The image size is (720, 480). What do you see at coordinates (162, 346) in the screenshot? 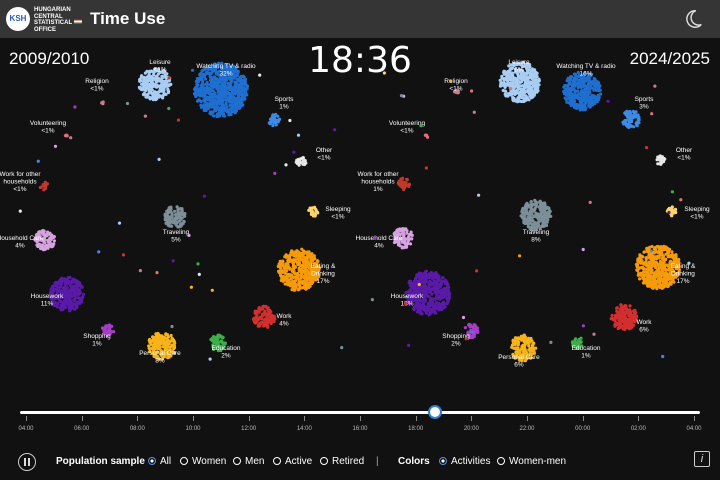
I see `cluster-personal-care` at bounding box center [162, 346].